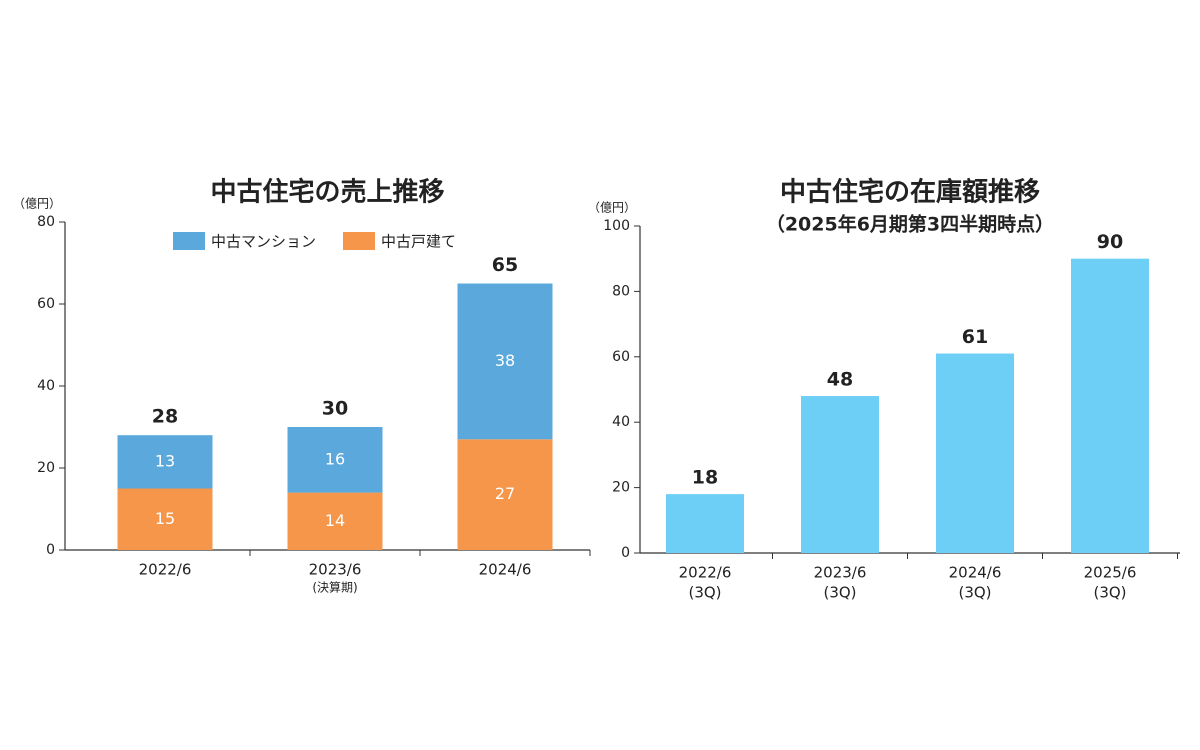  What do you see at coordinates (165, 417) in the screenshot?
I see `total-label: 28` at bounding box center [165, 417].